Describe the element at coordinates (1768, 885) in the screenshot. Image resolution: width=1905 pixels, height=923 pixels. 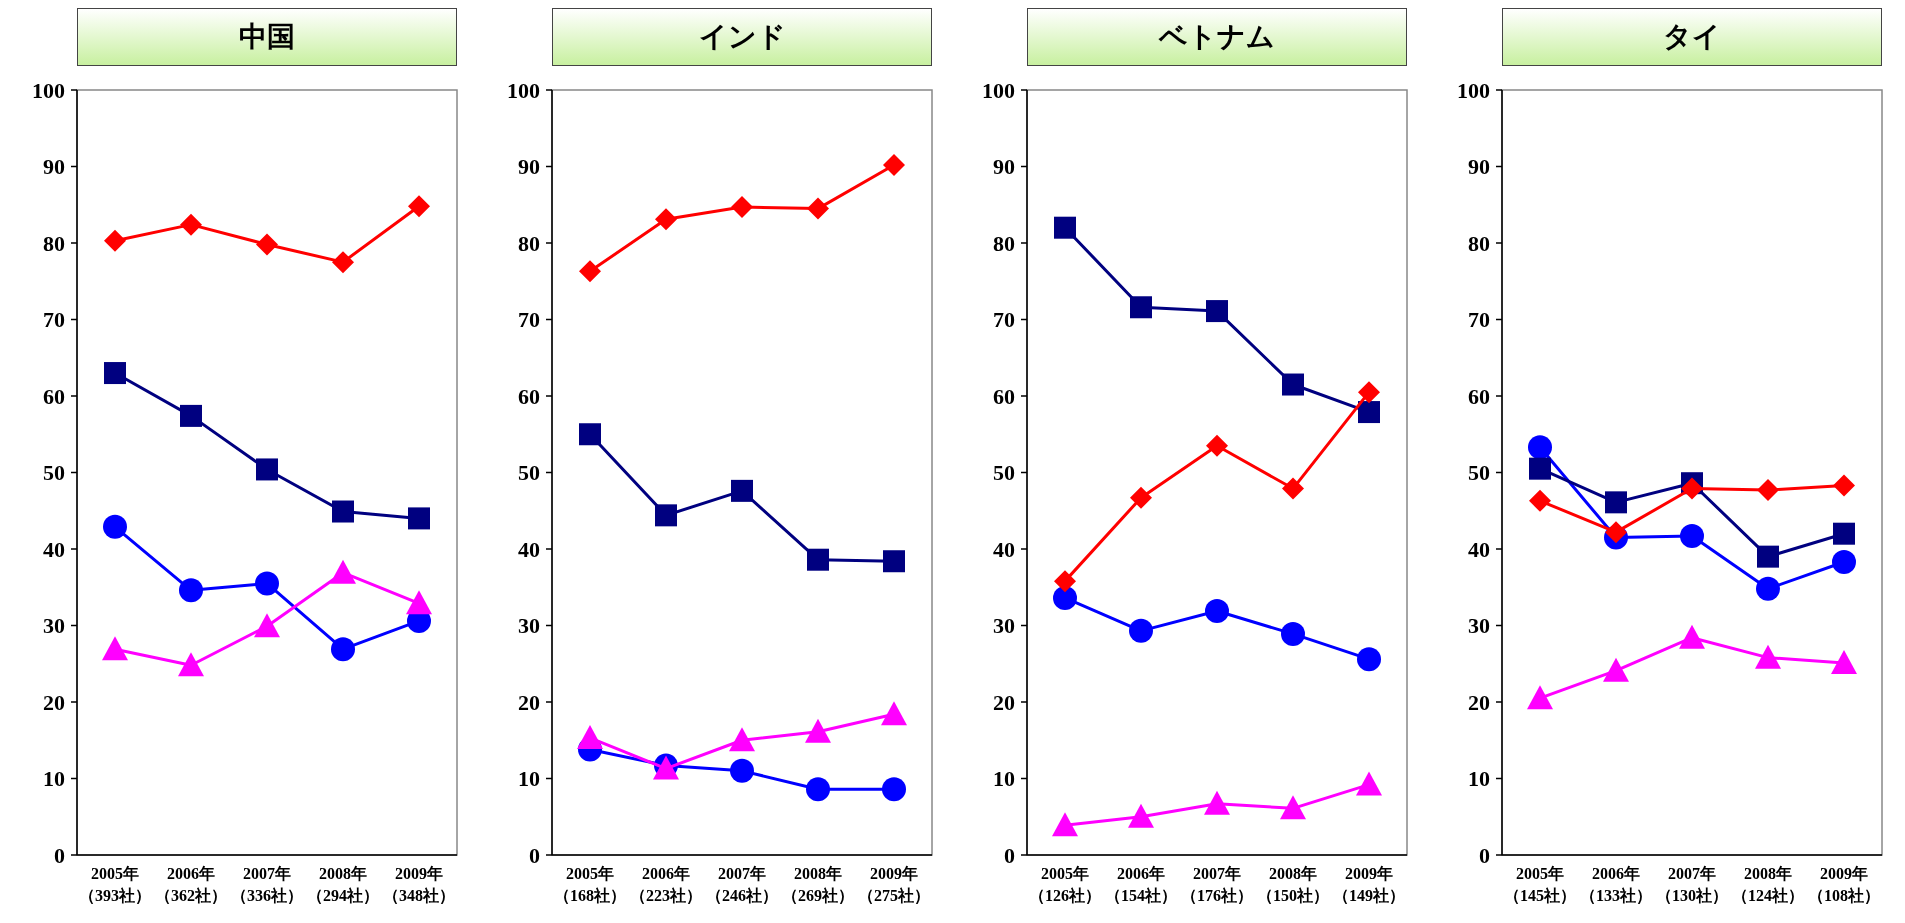
I see `x-tick-label: 2008年（124社）` at that location.